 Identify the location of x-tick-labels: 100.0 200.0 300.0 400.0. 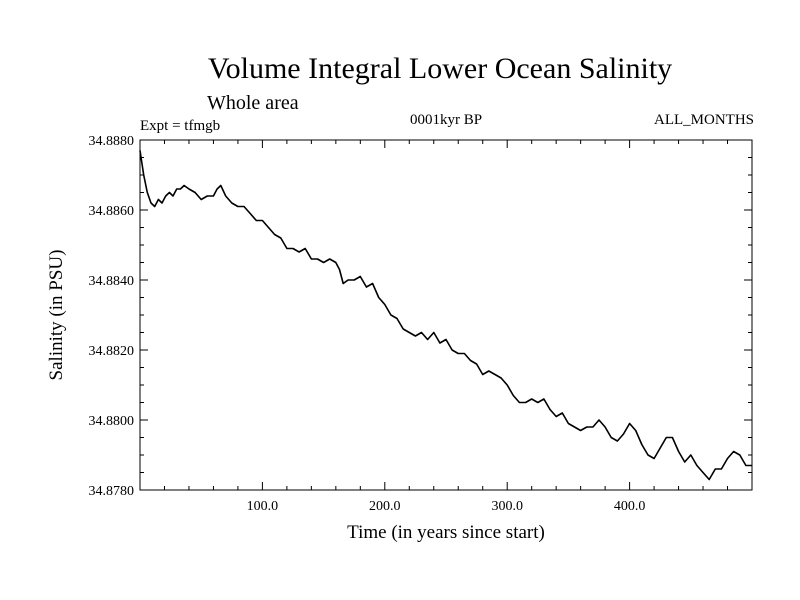
(446, 506).